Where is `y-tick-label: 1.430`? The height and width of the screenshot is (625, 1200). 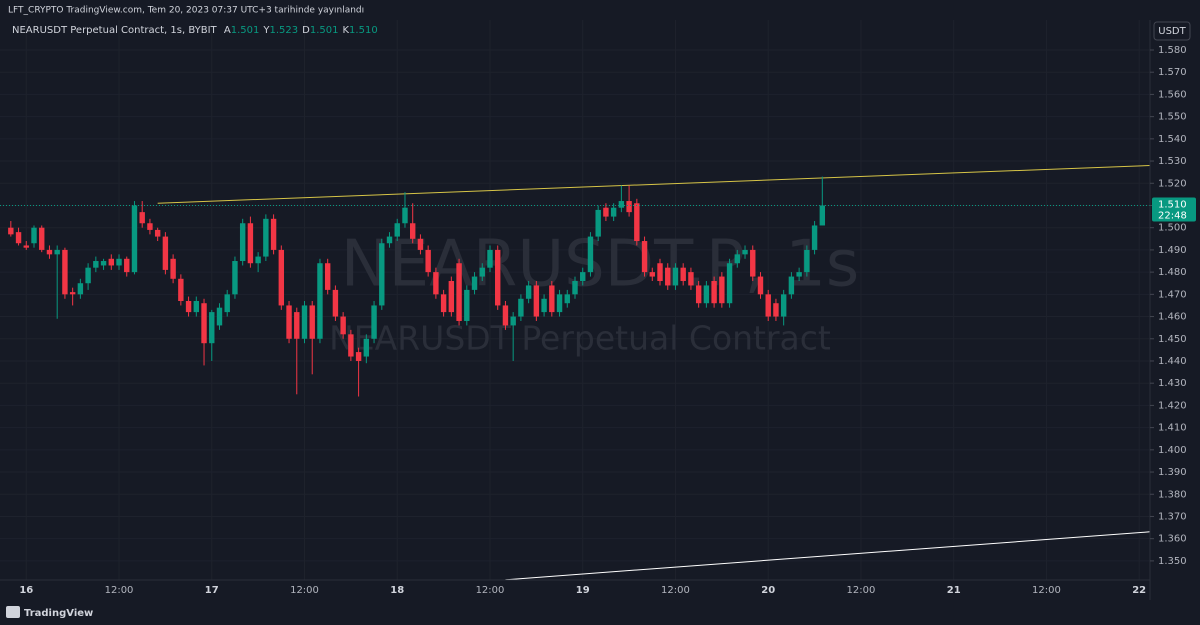 y-tick-label: 1.430 is located at coordinates (1172, 383).